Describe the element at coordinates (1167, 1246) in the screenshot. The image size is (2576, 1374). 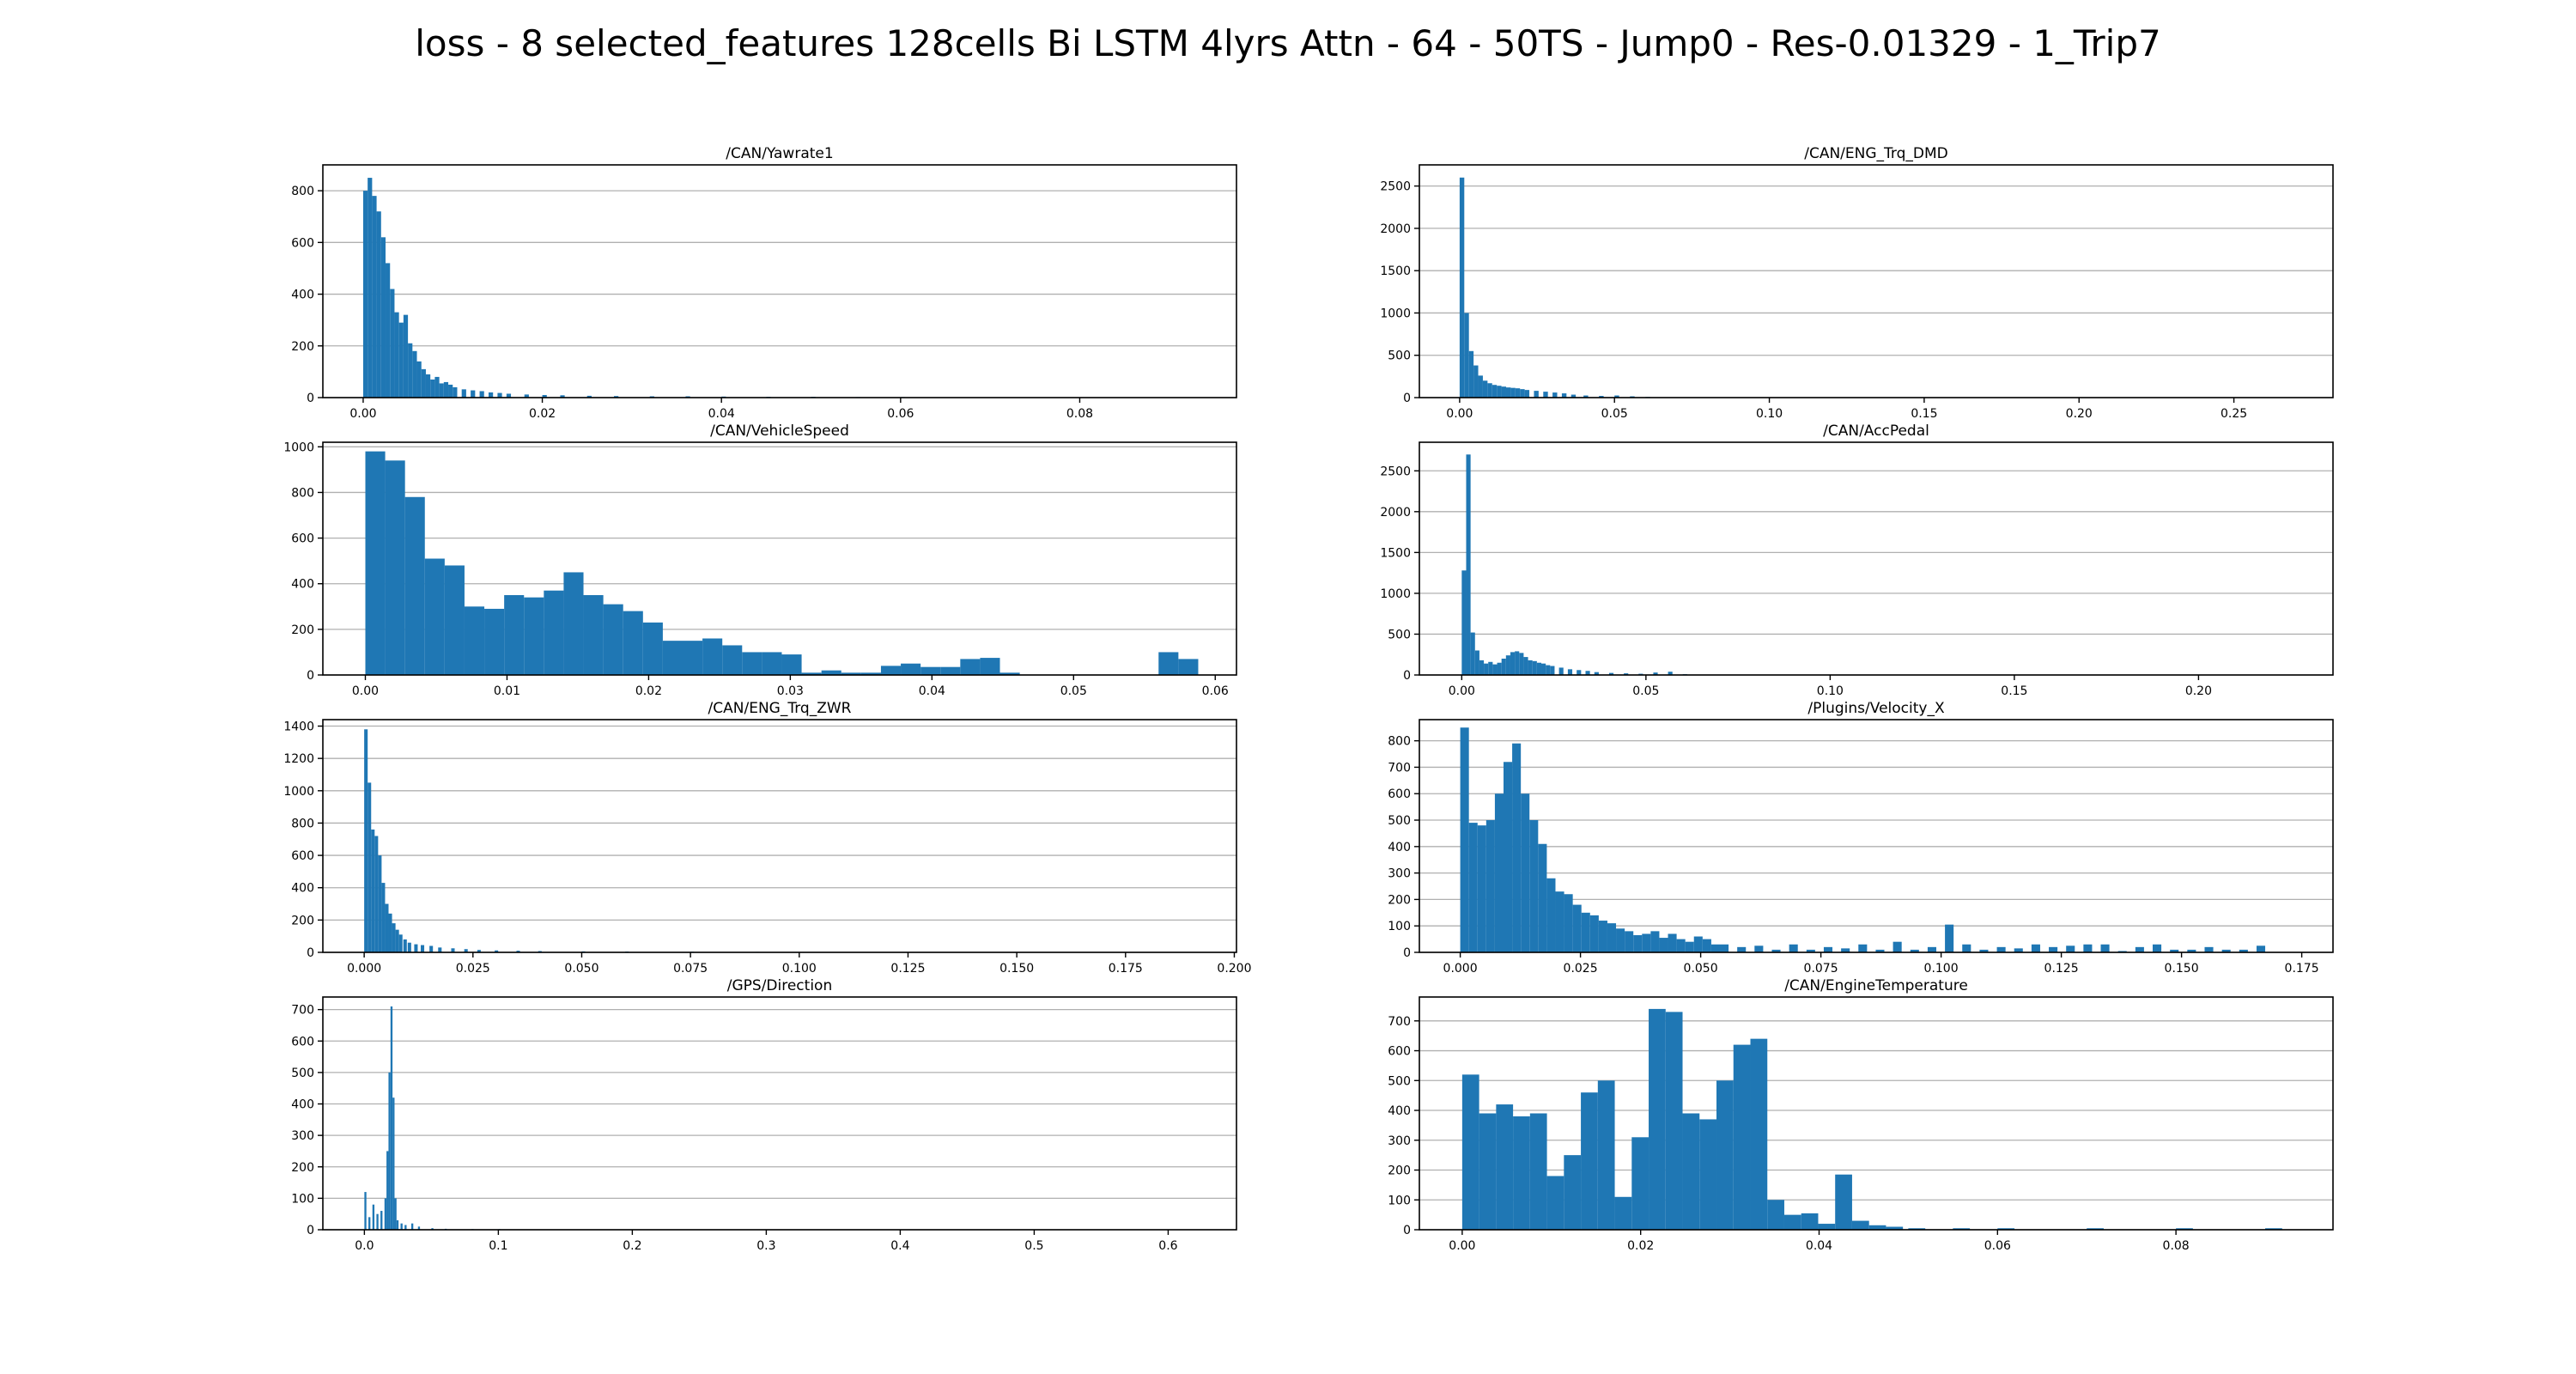
I see `x-tick-label: 0.6` at that location.